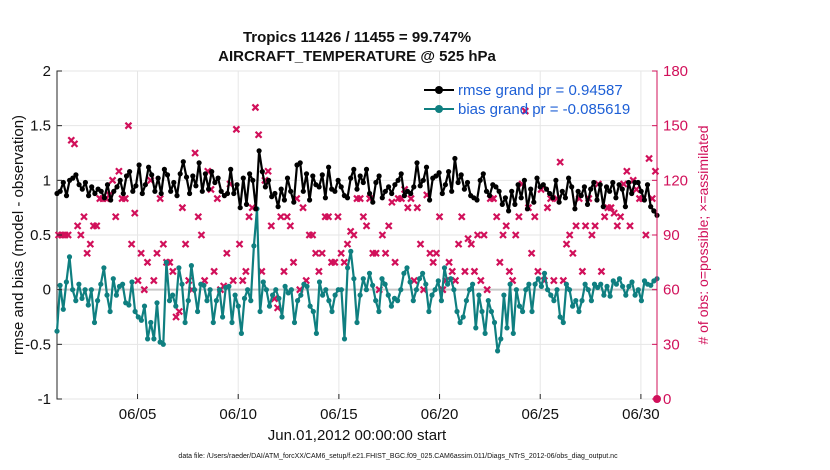  I want to click on y-tick-label-4: 1, so click(47, 180).